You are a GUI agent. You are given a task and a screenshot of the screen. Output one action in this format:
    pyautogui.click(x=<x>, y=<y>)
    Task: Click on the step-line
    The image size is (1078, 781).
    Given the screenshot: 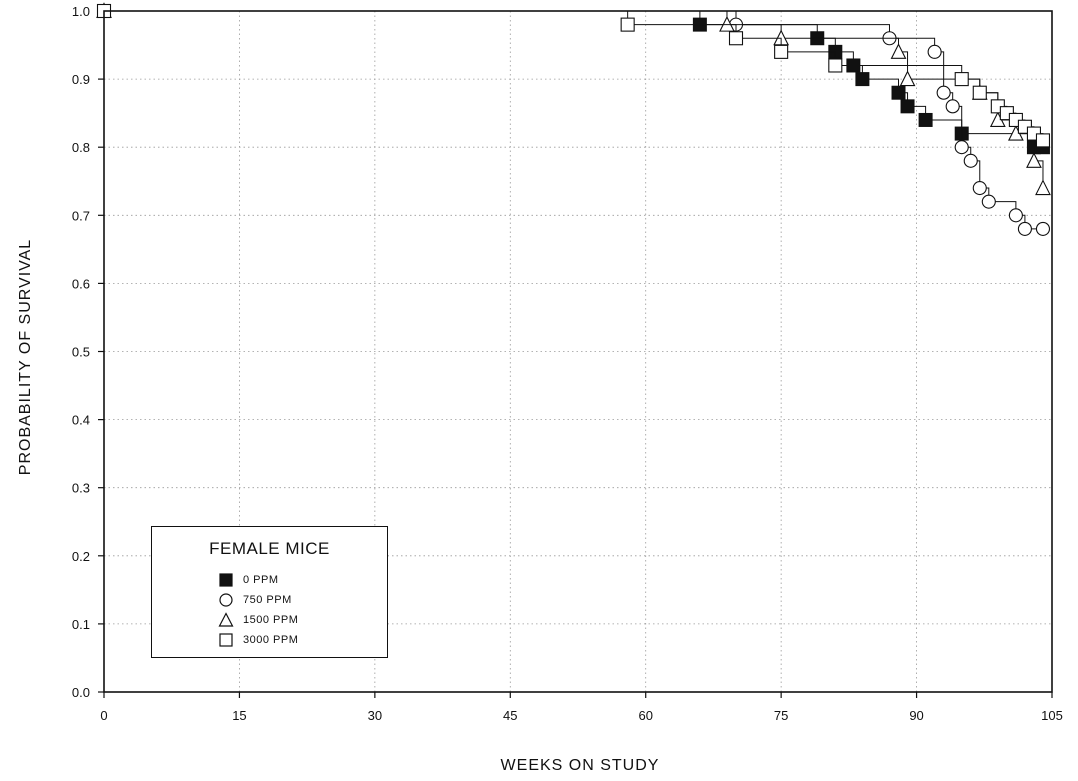 What is the action you would take?
    pyautogui.click(x=574, y=75)
    